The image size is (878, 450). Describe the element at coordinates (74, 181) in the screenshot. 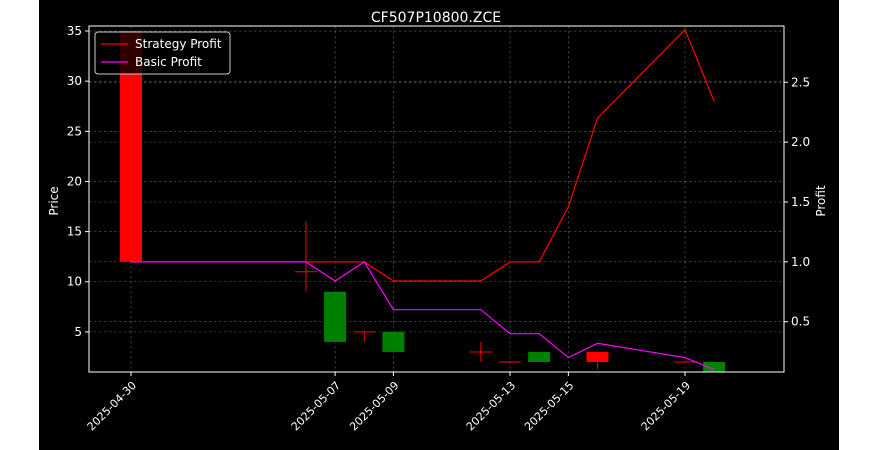

I see `y-tick-label-left: 20` at that location.